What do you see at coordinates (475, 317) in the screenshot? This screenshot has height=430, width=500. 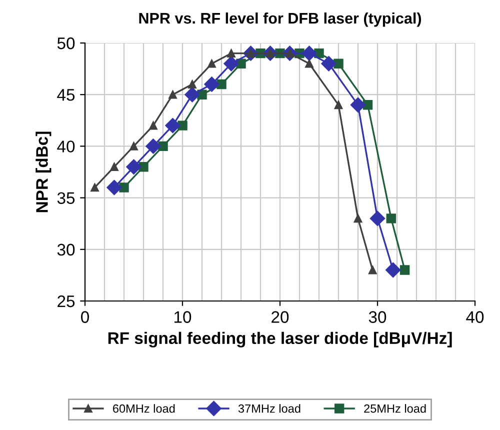 I see `x-tick-label: 40` at bounding box center [475, 317].